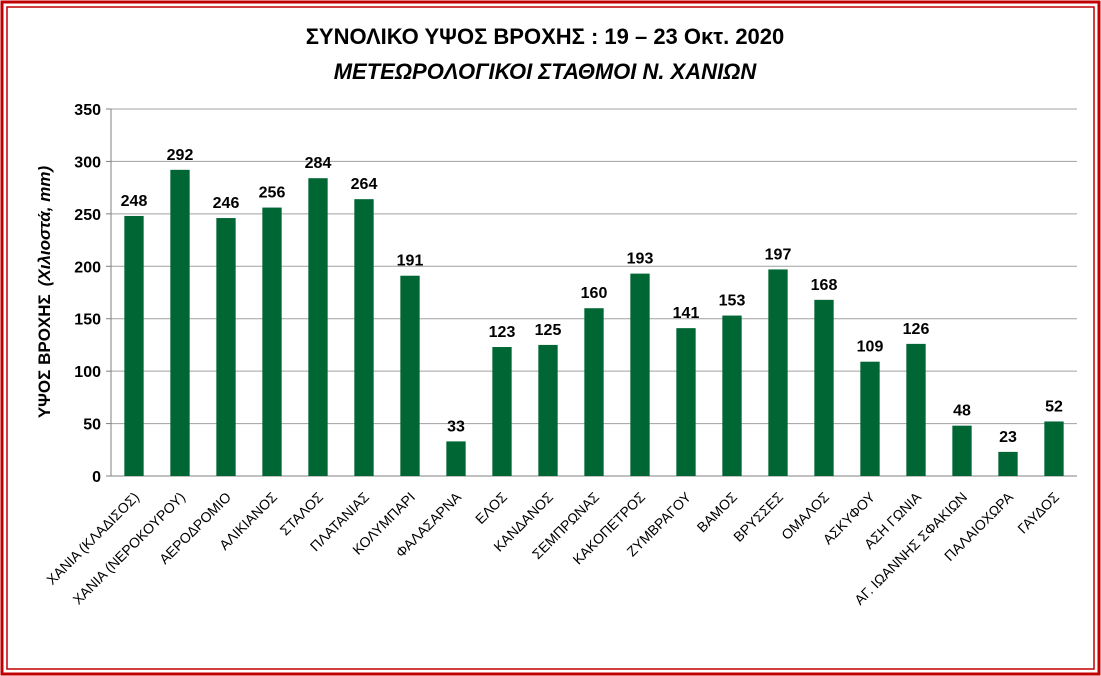 Image resolution: width=1101 pixels, height=676 pixels. Describe the element at coordinates (226, 203) in the screenshot. I see `data-label: 246` at that location.